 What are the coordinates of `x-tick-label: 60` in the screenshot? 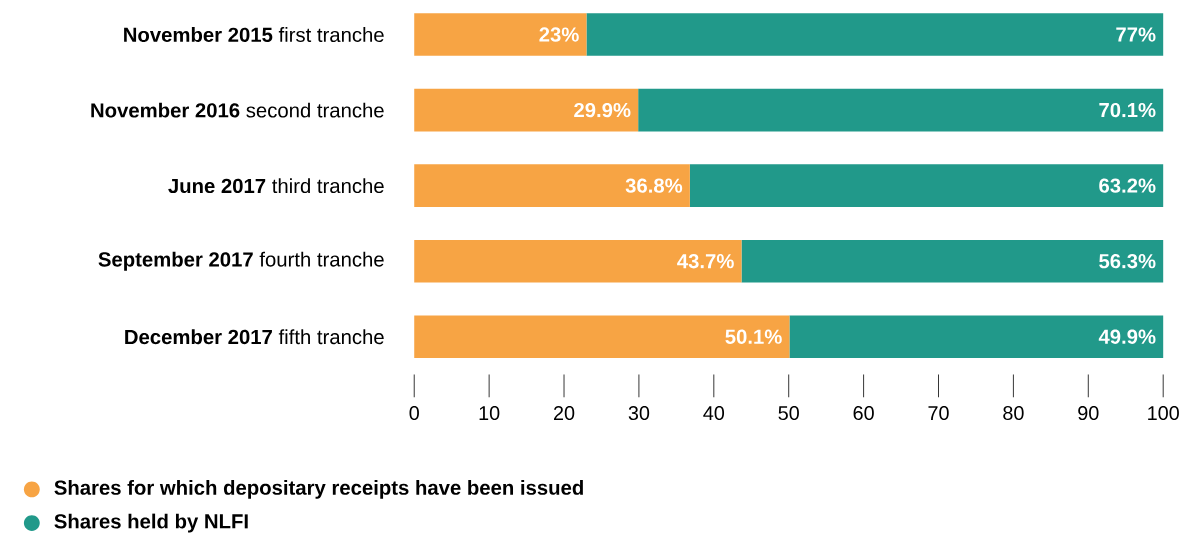 It's located at (863, 413).